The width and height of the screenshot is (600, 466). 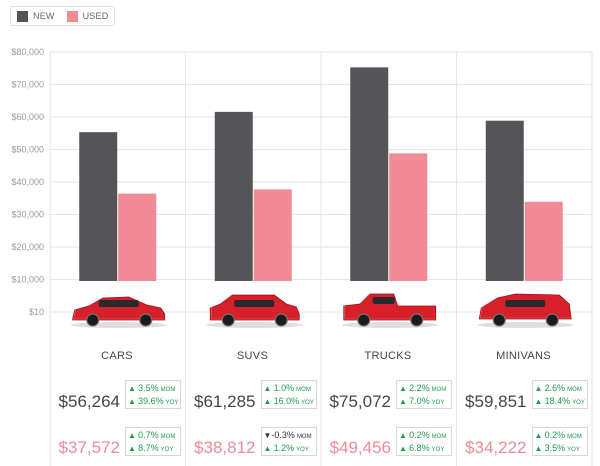 I want to click on pickup-truck-icon, so click(x=389, y=310).